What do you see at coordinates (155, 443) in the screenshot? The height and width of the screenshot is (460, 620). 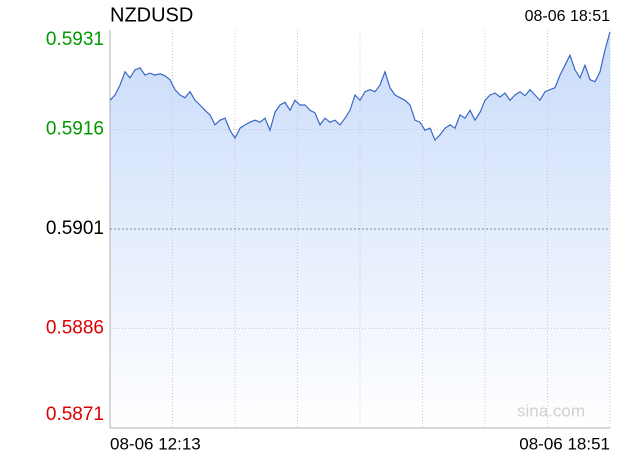 I see `x-tick-label: 08-06 12:13` at bounding box center [155, 443].